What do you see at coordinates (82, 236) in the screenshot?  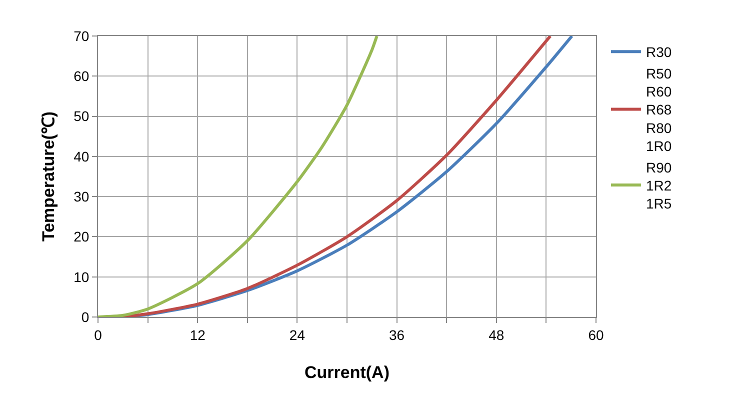 I see `y-tick-label: 20` at bounding box center [82, 236].